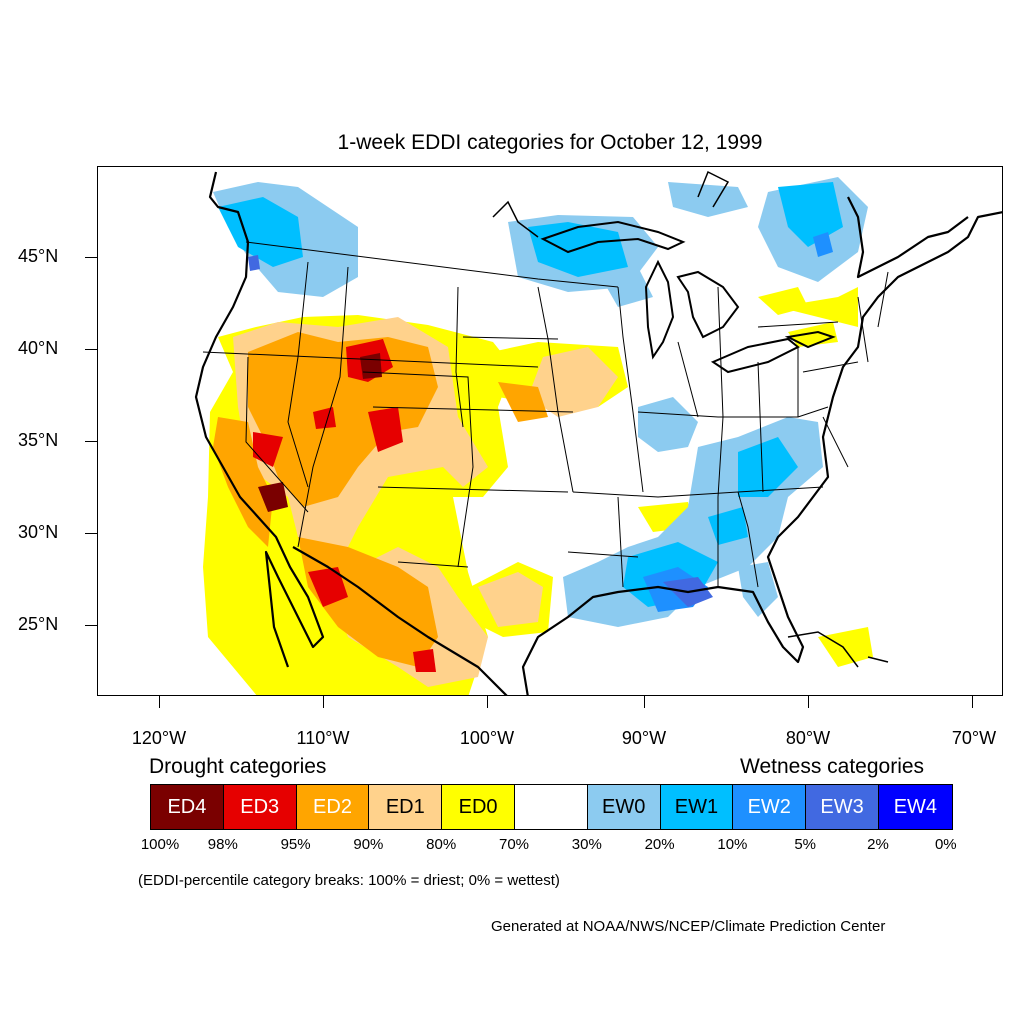 This screenshot has width=1024, height=1024. What do you see at coordinates (187, 807) in the screenshot?
I see `legend-swatch-ed4: ED4` at bounding box center [187, 807].